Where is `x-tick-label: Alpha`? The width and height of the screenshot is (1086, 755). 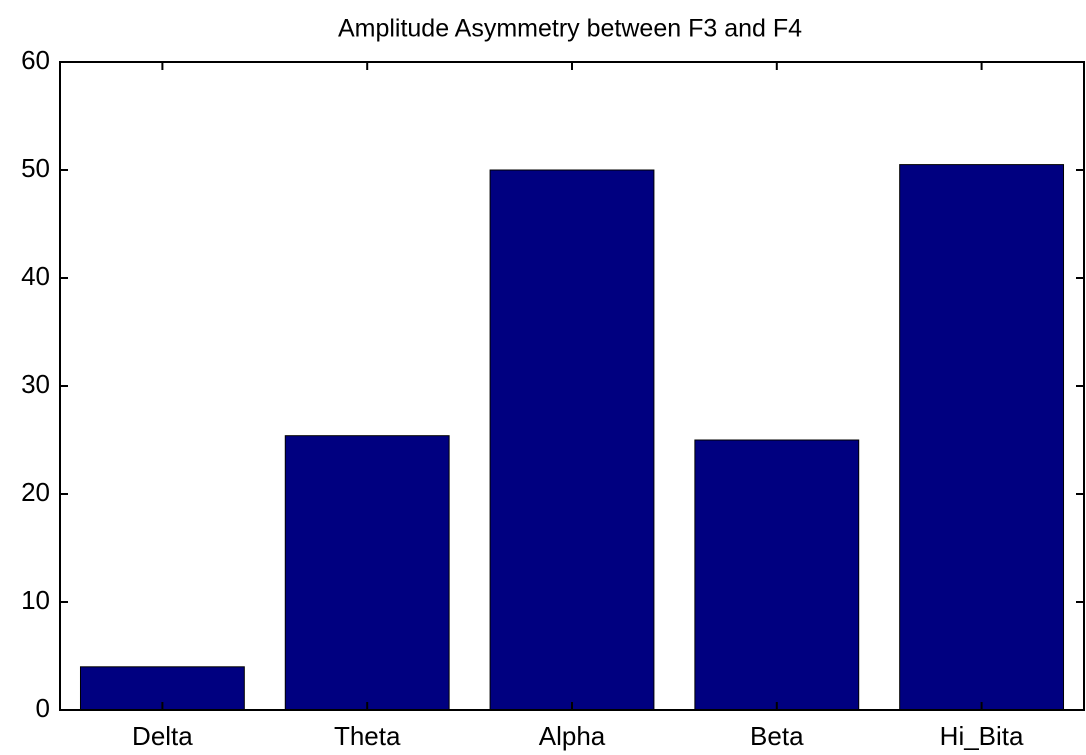 x-tick-label: Alpha is located at coordinates (572, 736).